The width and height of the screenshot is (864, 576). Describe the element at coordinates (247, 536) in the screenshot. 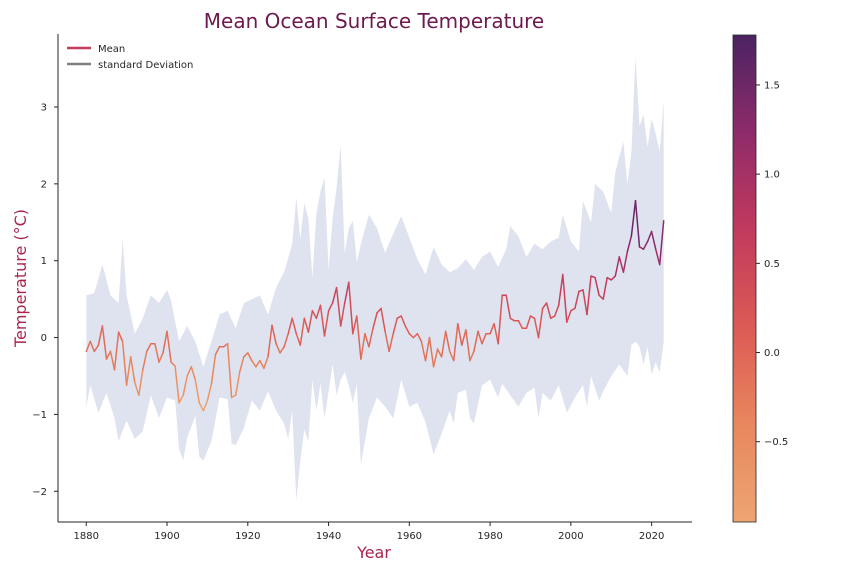

I see `x-tick-label: 1920` at that location.